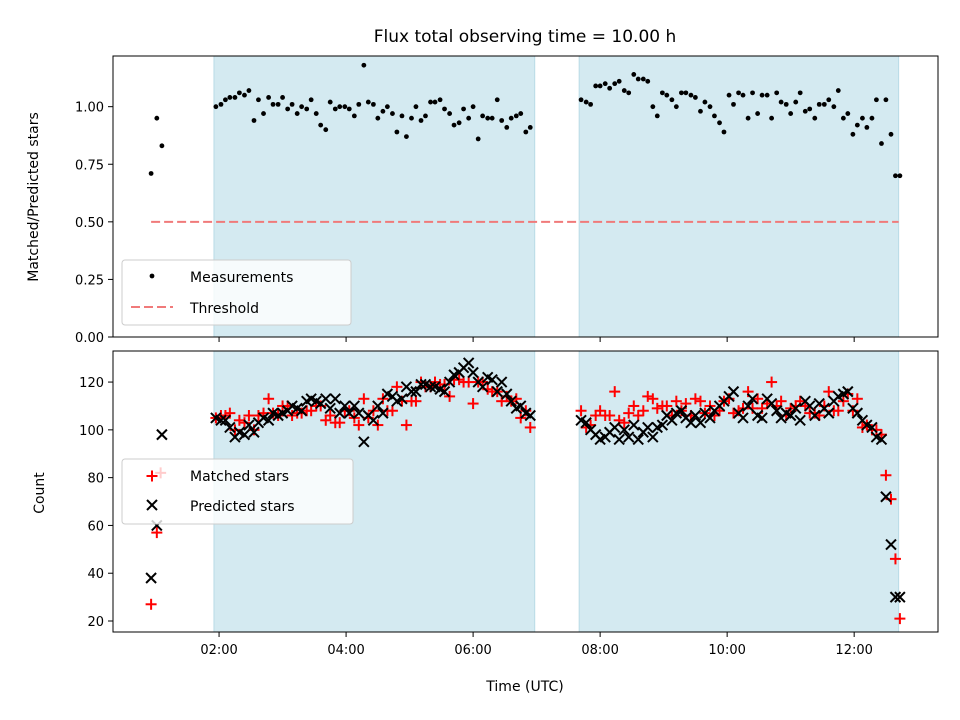 The height and width of the screenshot is (720, 960). I want to click on x-tick-label: 04:00, so click(345, 650).